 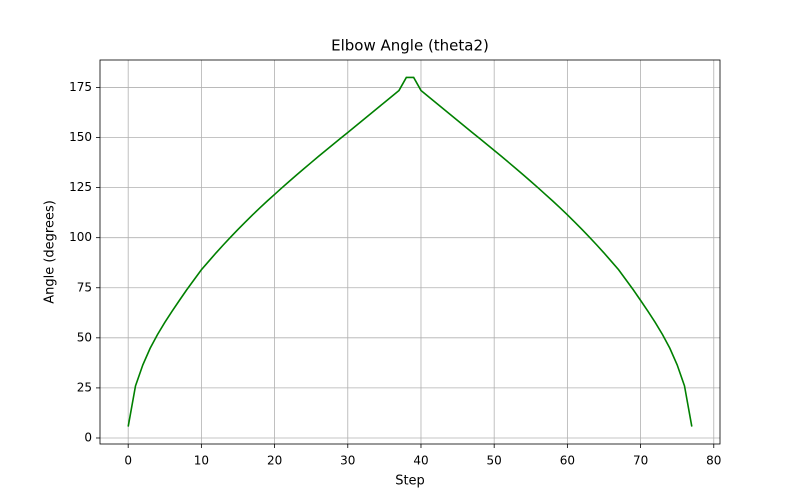 What do you see at coordinates (494, 461) in the screenshot?
I see `x-tick-label: 50` at bounding box center [494, 461].